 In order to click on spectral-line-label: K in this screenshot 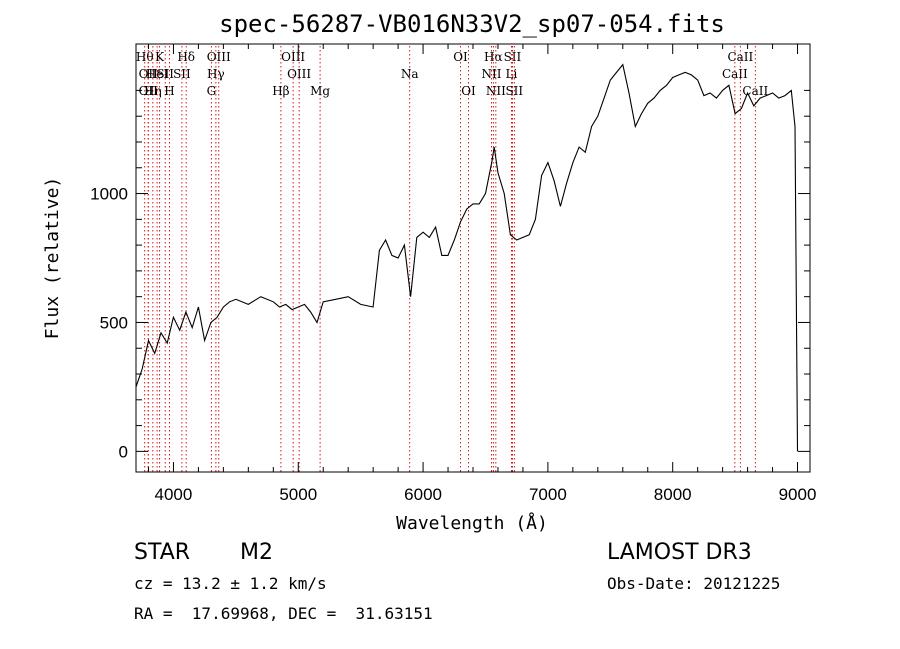, I will do `click(160, 57)`.